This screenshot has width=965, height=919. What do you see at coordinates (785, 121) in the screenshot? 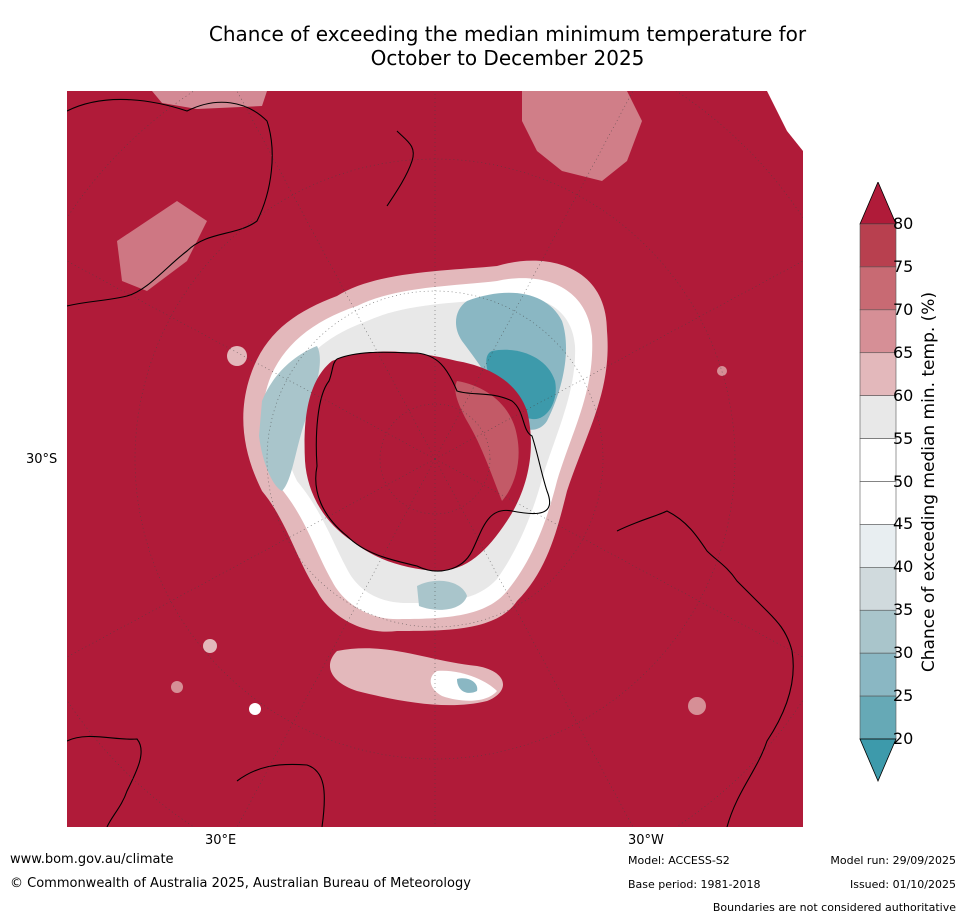
I see `patch-ne-corner` at bounding box center [785, 121].